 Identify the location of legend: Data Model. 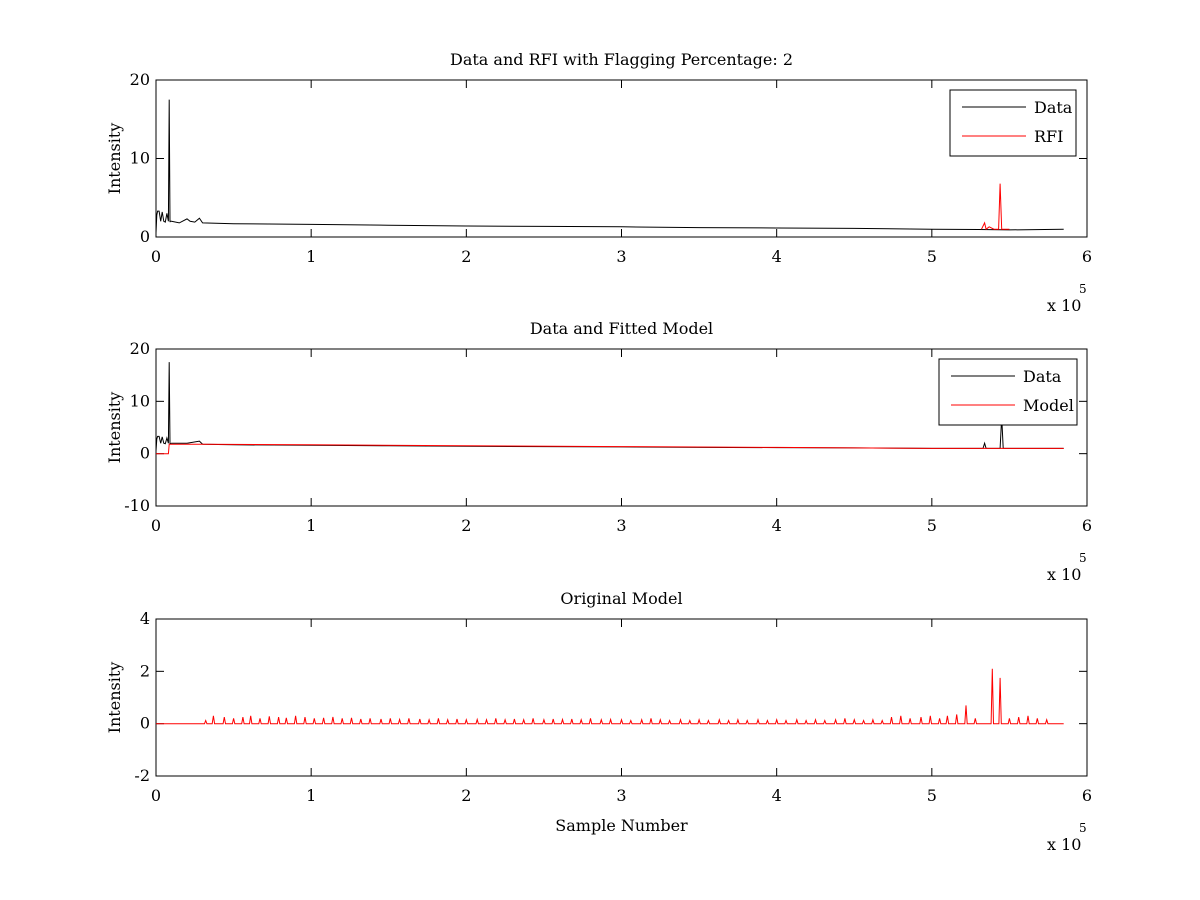
(1008, 392).